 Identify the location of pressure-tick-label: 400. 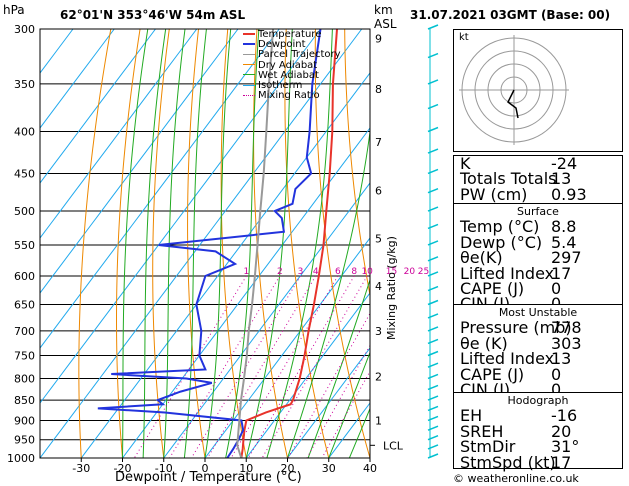
(24, 132).